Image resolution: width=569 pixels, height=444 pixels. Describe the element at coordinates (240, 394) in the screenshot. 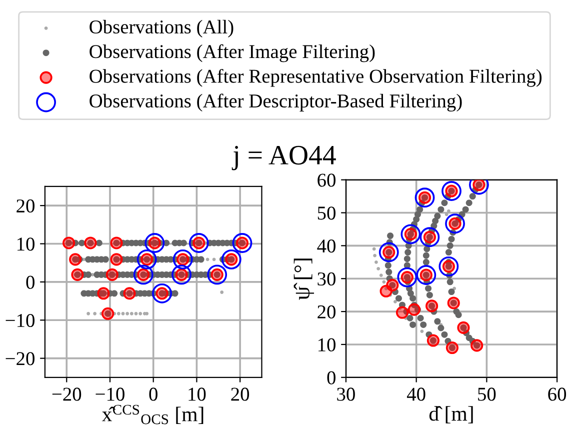

I see `x-tick-label: 20` at that location.